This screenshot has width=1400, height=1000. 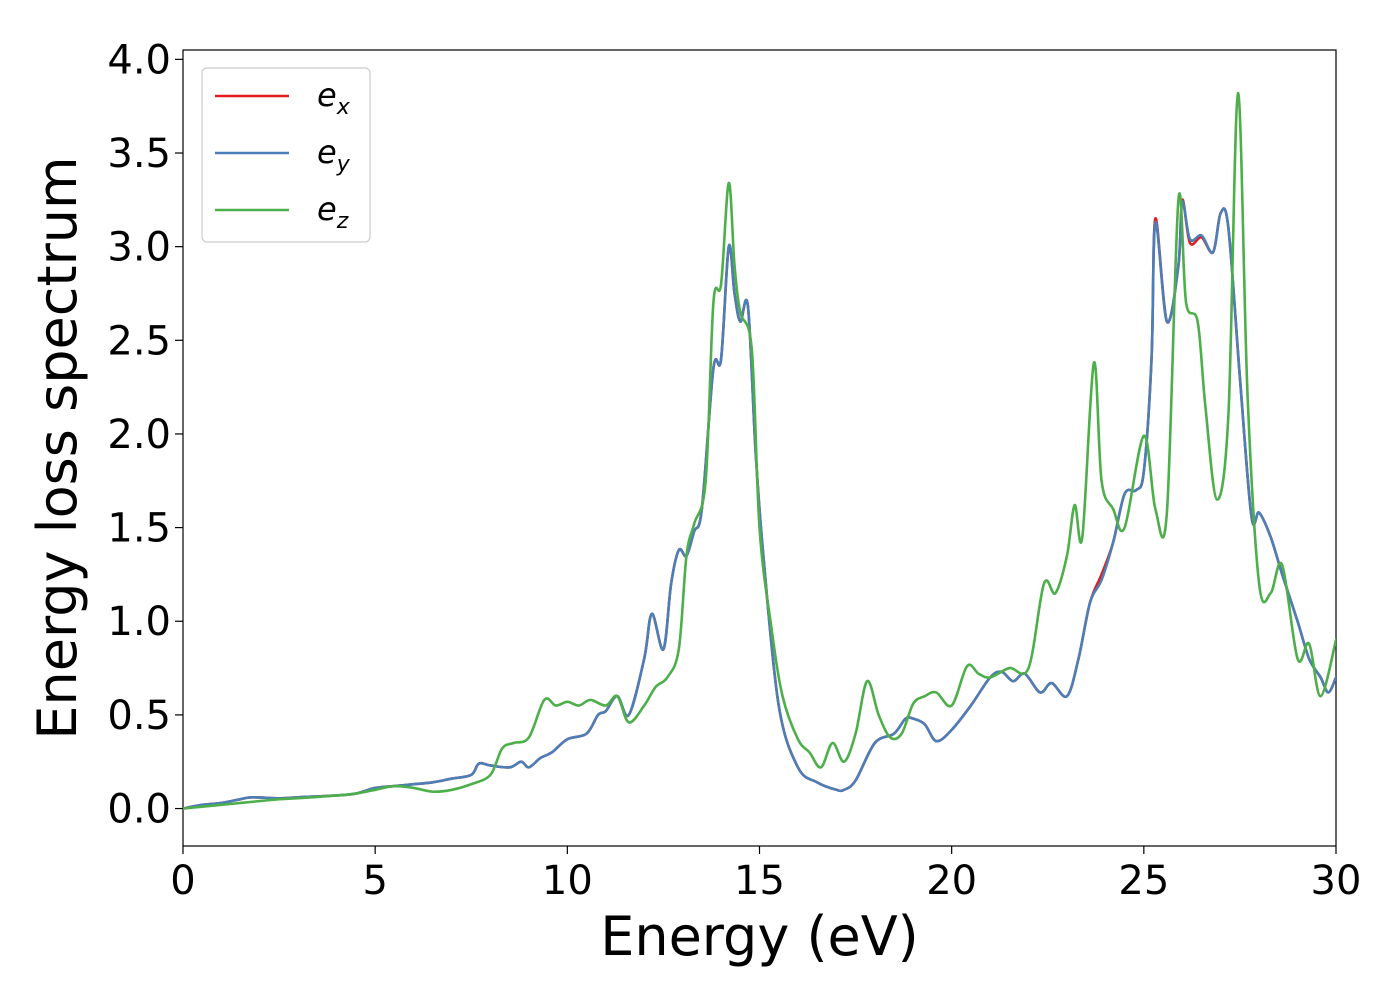 I want to click on y-tick-label: 2.0, so click(x=139, y=435).